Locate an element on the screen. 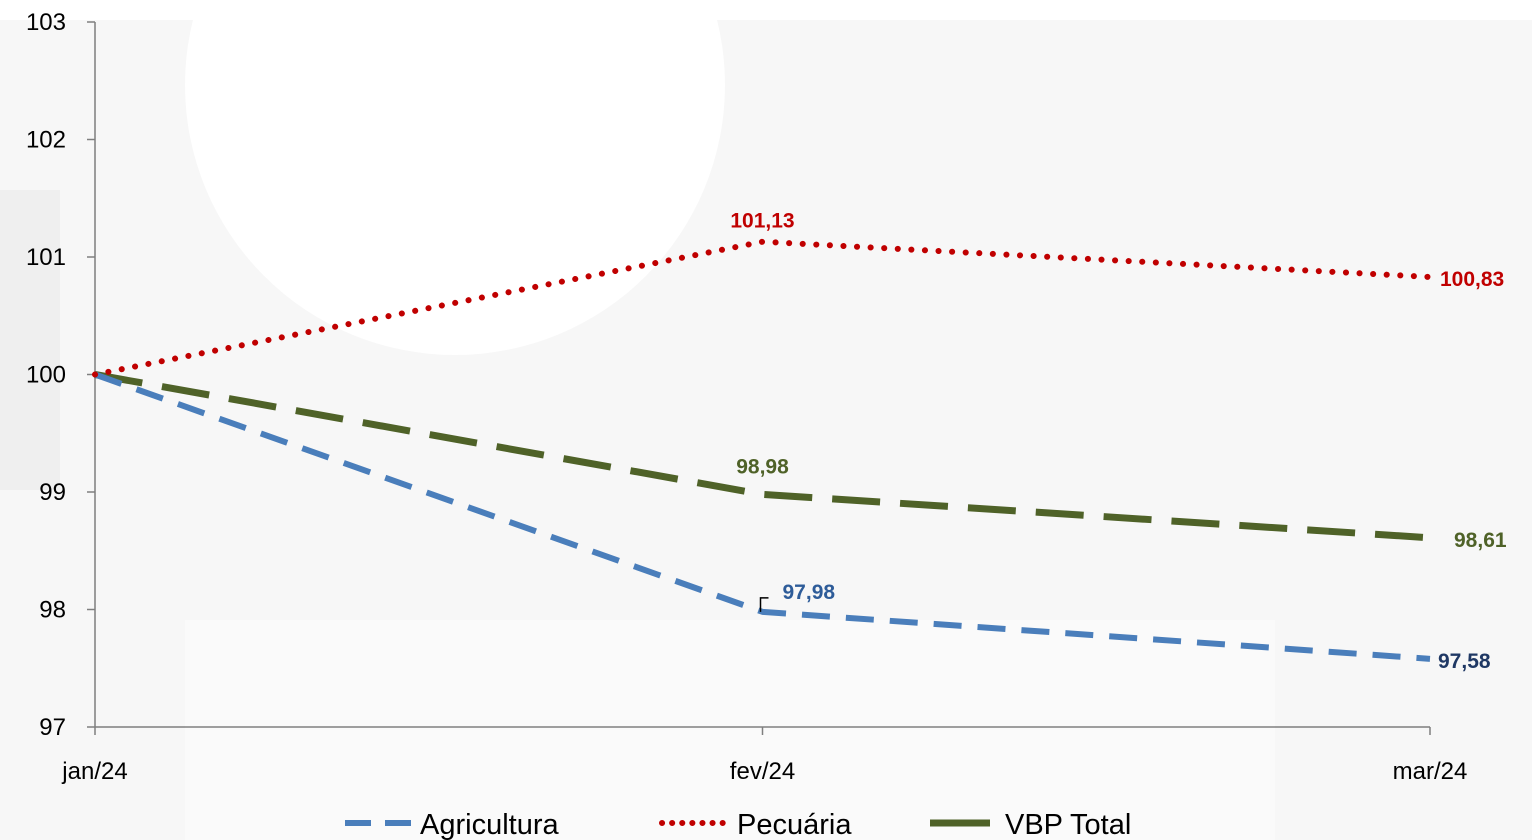 The image size is (1532, 840). y-tick-label: 99 is located at coordinates (52, 492).